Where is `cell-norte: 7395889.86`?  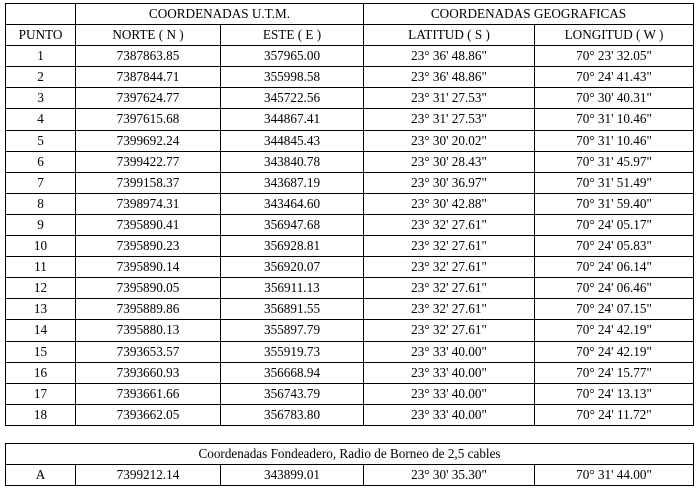 cell-norte: 7395889.86 is located at coordinates (148, 309).